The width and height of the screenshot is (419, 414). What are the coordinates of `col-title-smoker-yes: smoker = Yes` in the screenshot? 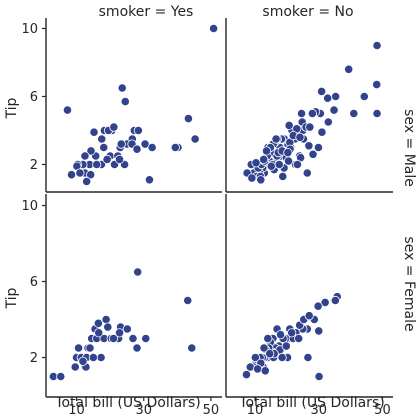 It's located at (146, 12).